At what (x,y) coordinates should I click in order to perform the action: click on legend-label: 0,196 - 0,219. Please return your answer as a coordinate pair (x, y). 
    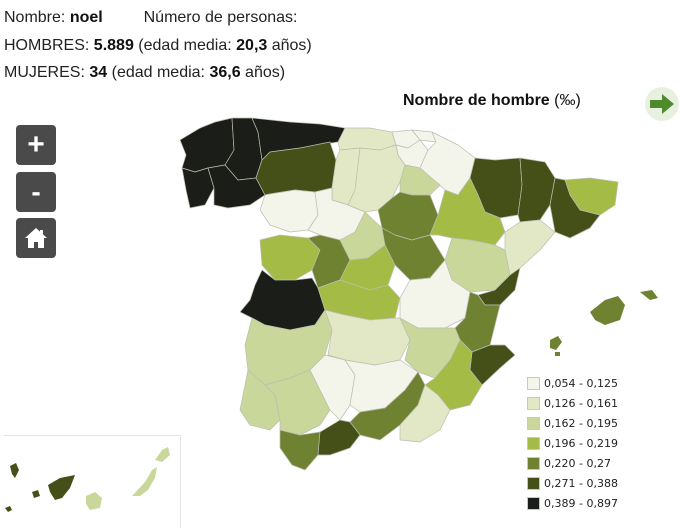
    Looking at the image, I should click on (581, 443).